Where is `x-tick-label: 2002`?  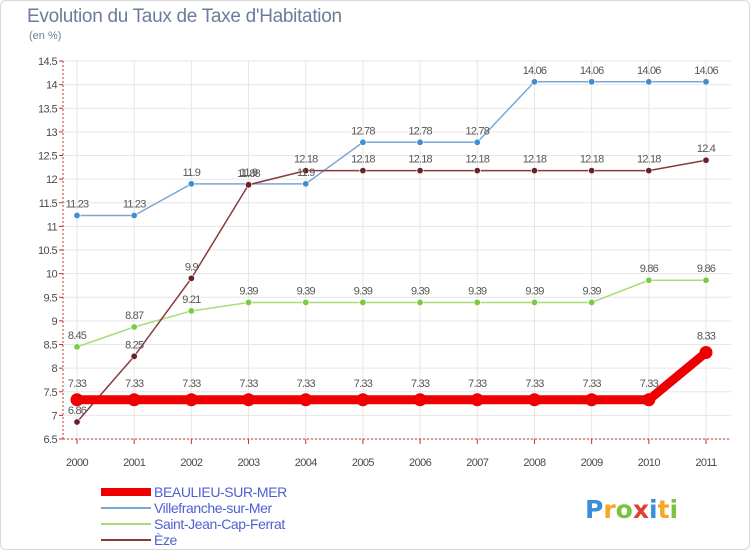 x-tick-label: 2002 is located at coordinates (191, 463).